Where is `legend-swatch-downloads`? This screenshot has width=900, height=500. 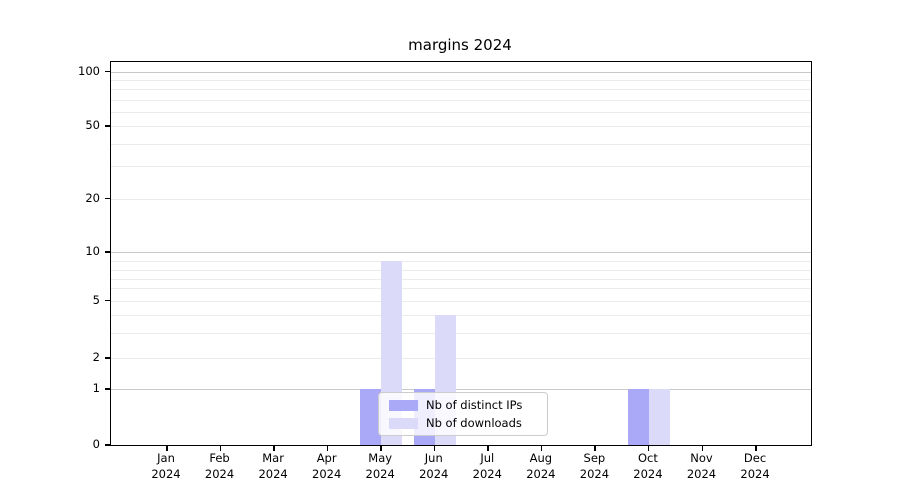
legend-swatch-downloads is located at coordinates (403, 423).